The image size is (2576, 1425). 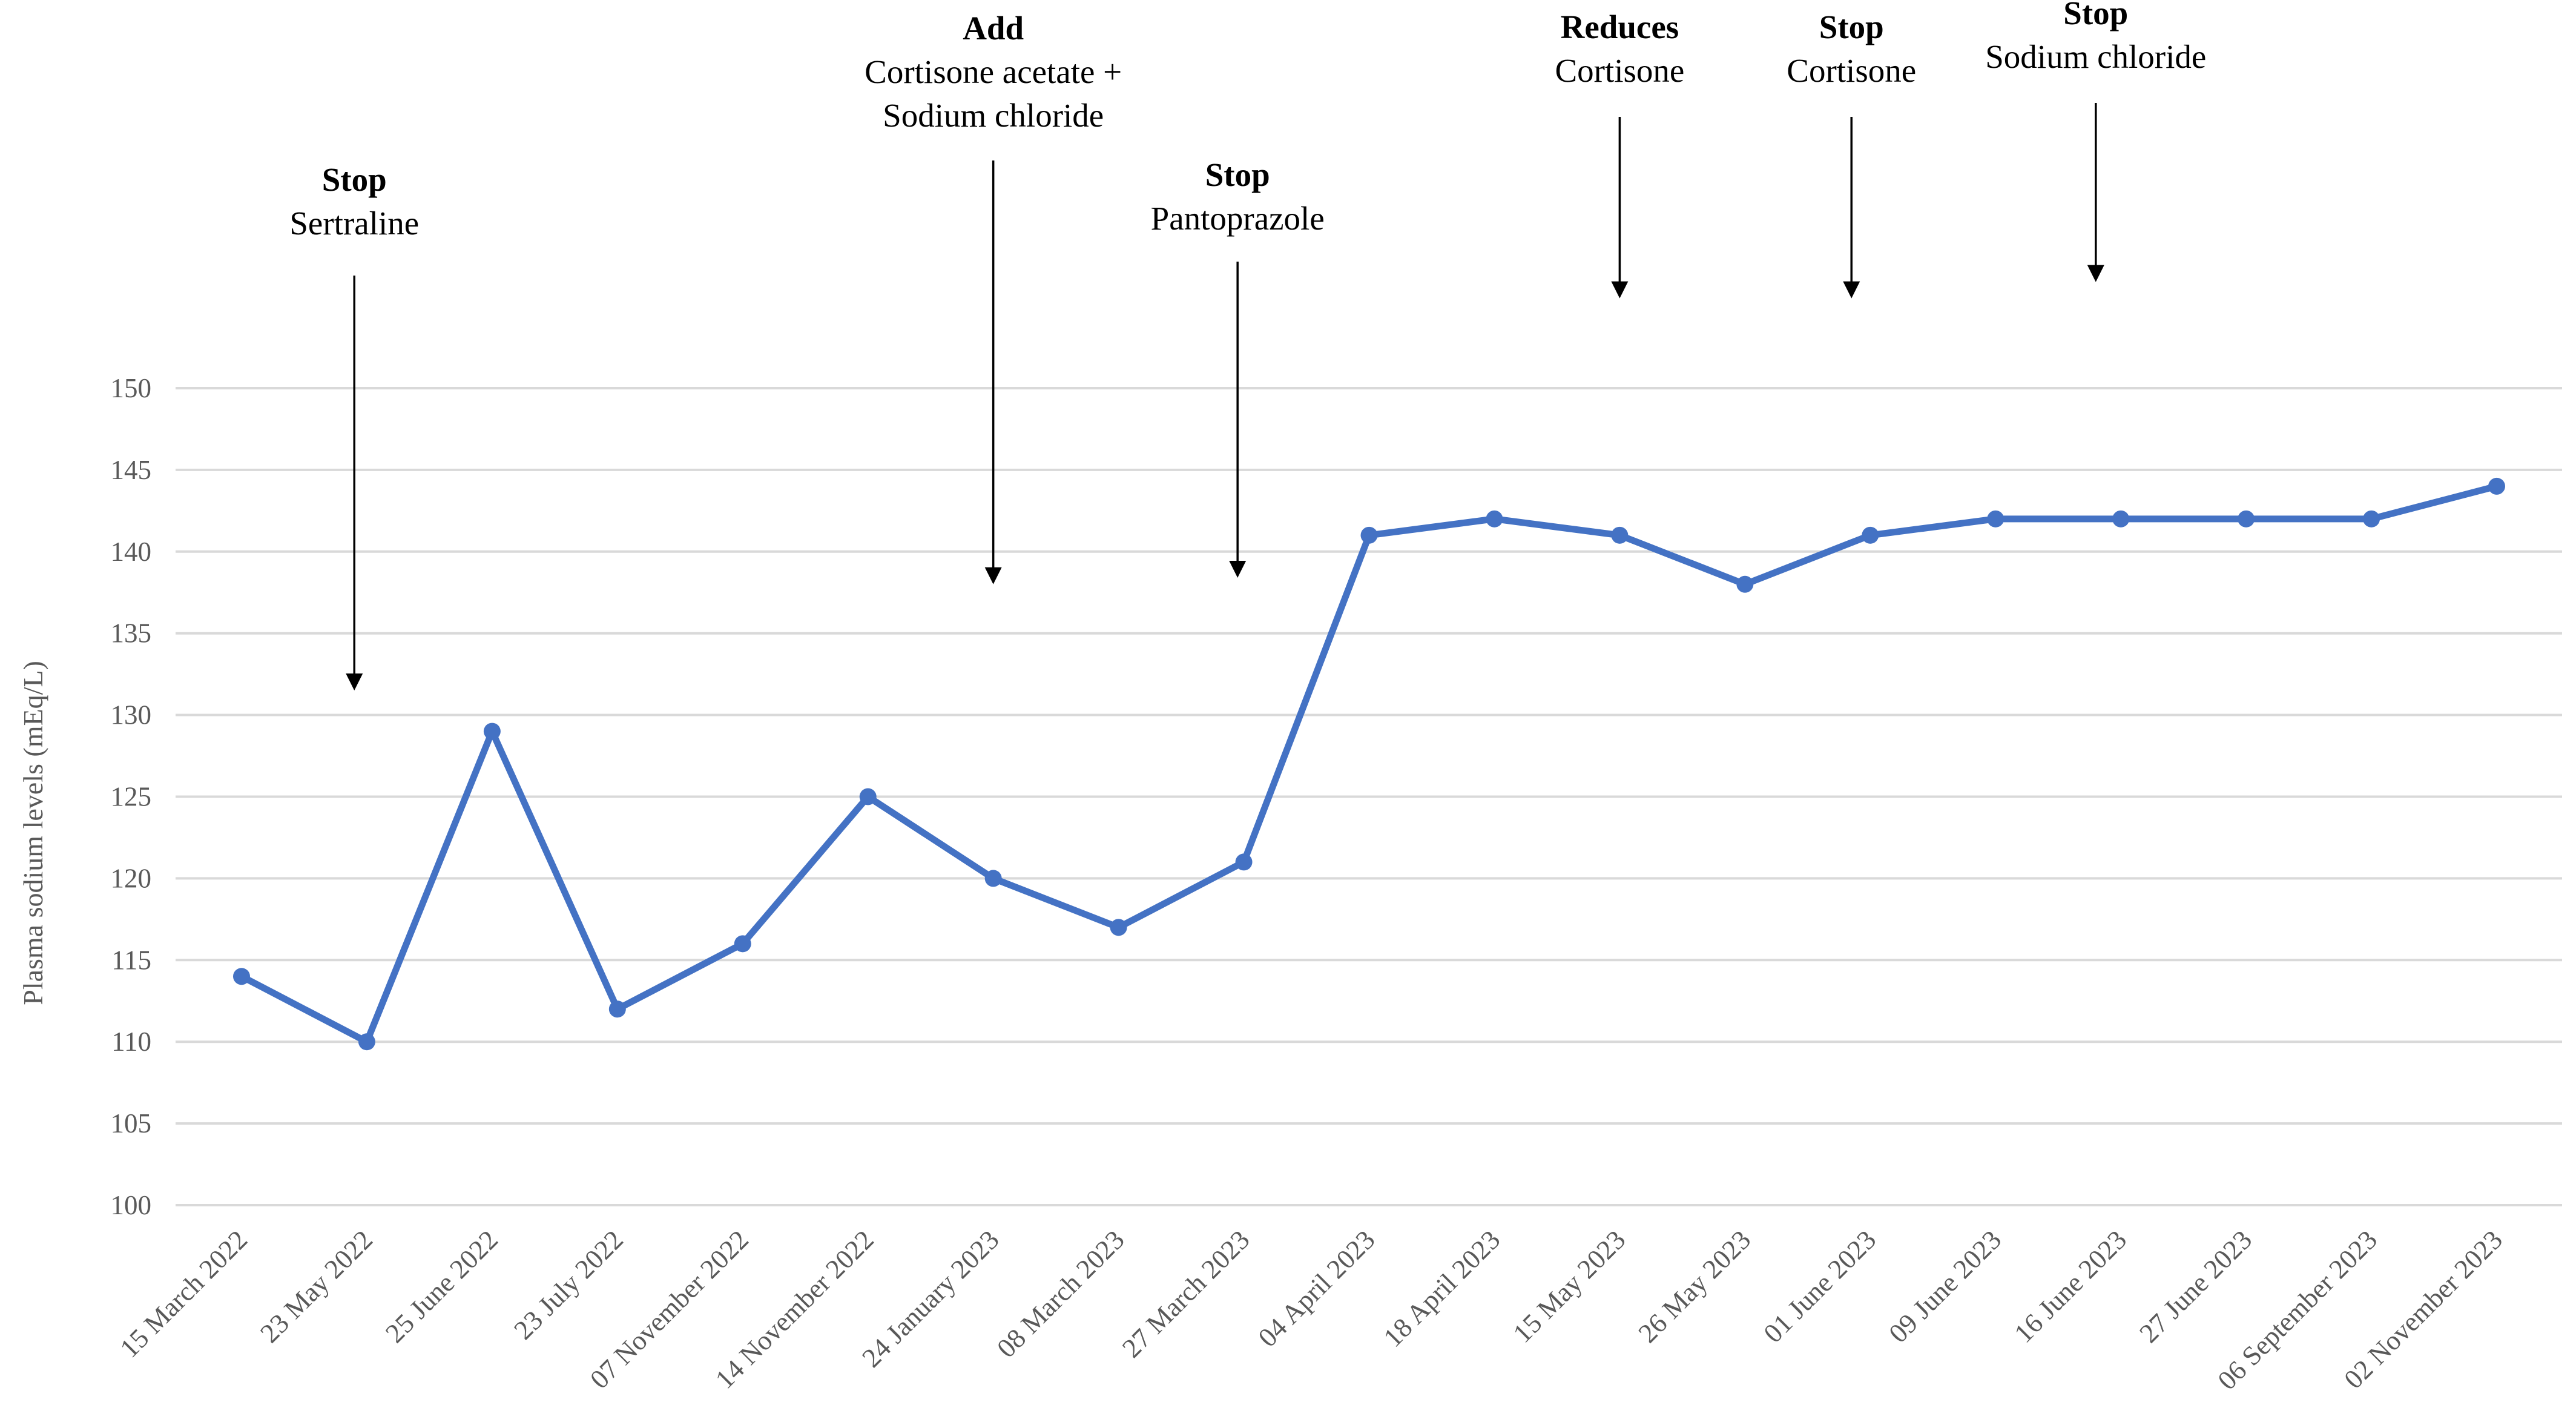 I want to click on y-tick-label: 105, so click(x=131, y=1123).